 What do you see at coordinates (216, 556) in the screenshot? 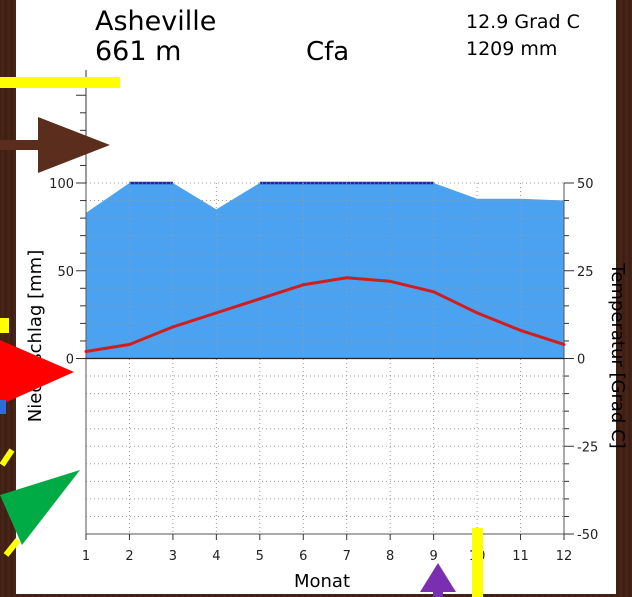
I see `x-tick-label: 4` at bounding box center [216, 556].